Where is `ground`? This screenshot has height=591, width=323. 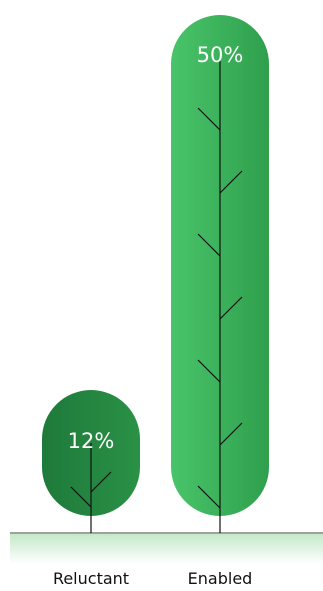
ground is located at coordinates (166, 548).